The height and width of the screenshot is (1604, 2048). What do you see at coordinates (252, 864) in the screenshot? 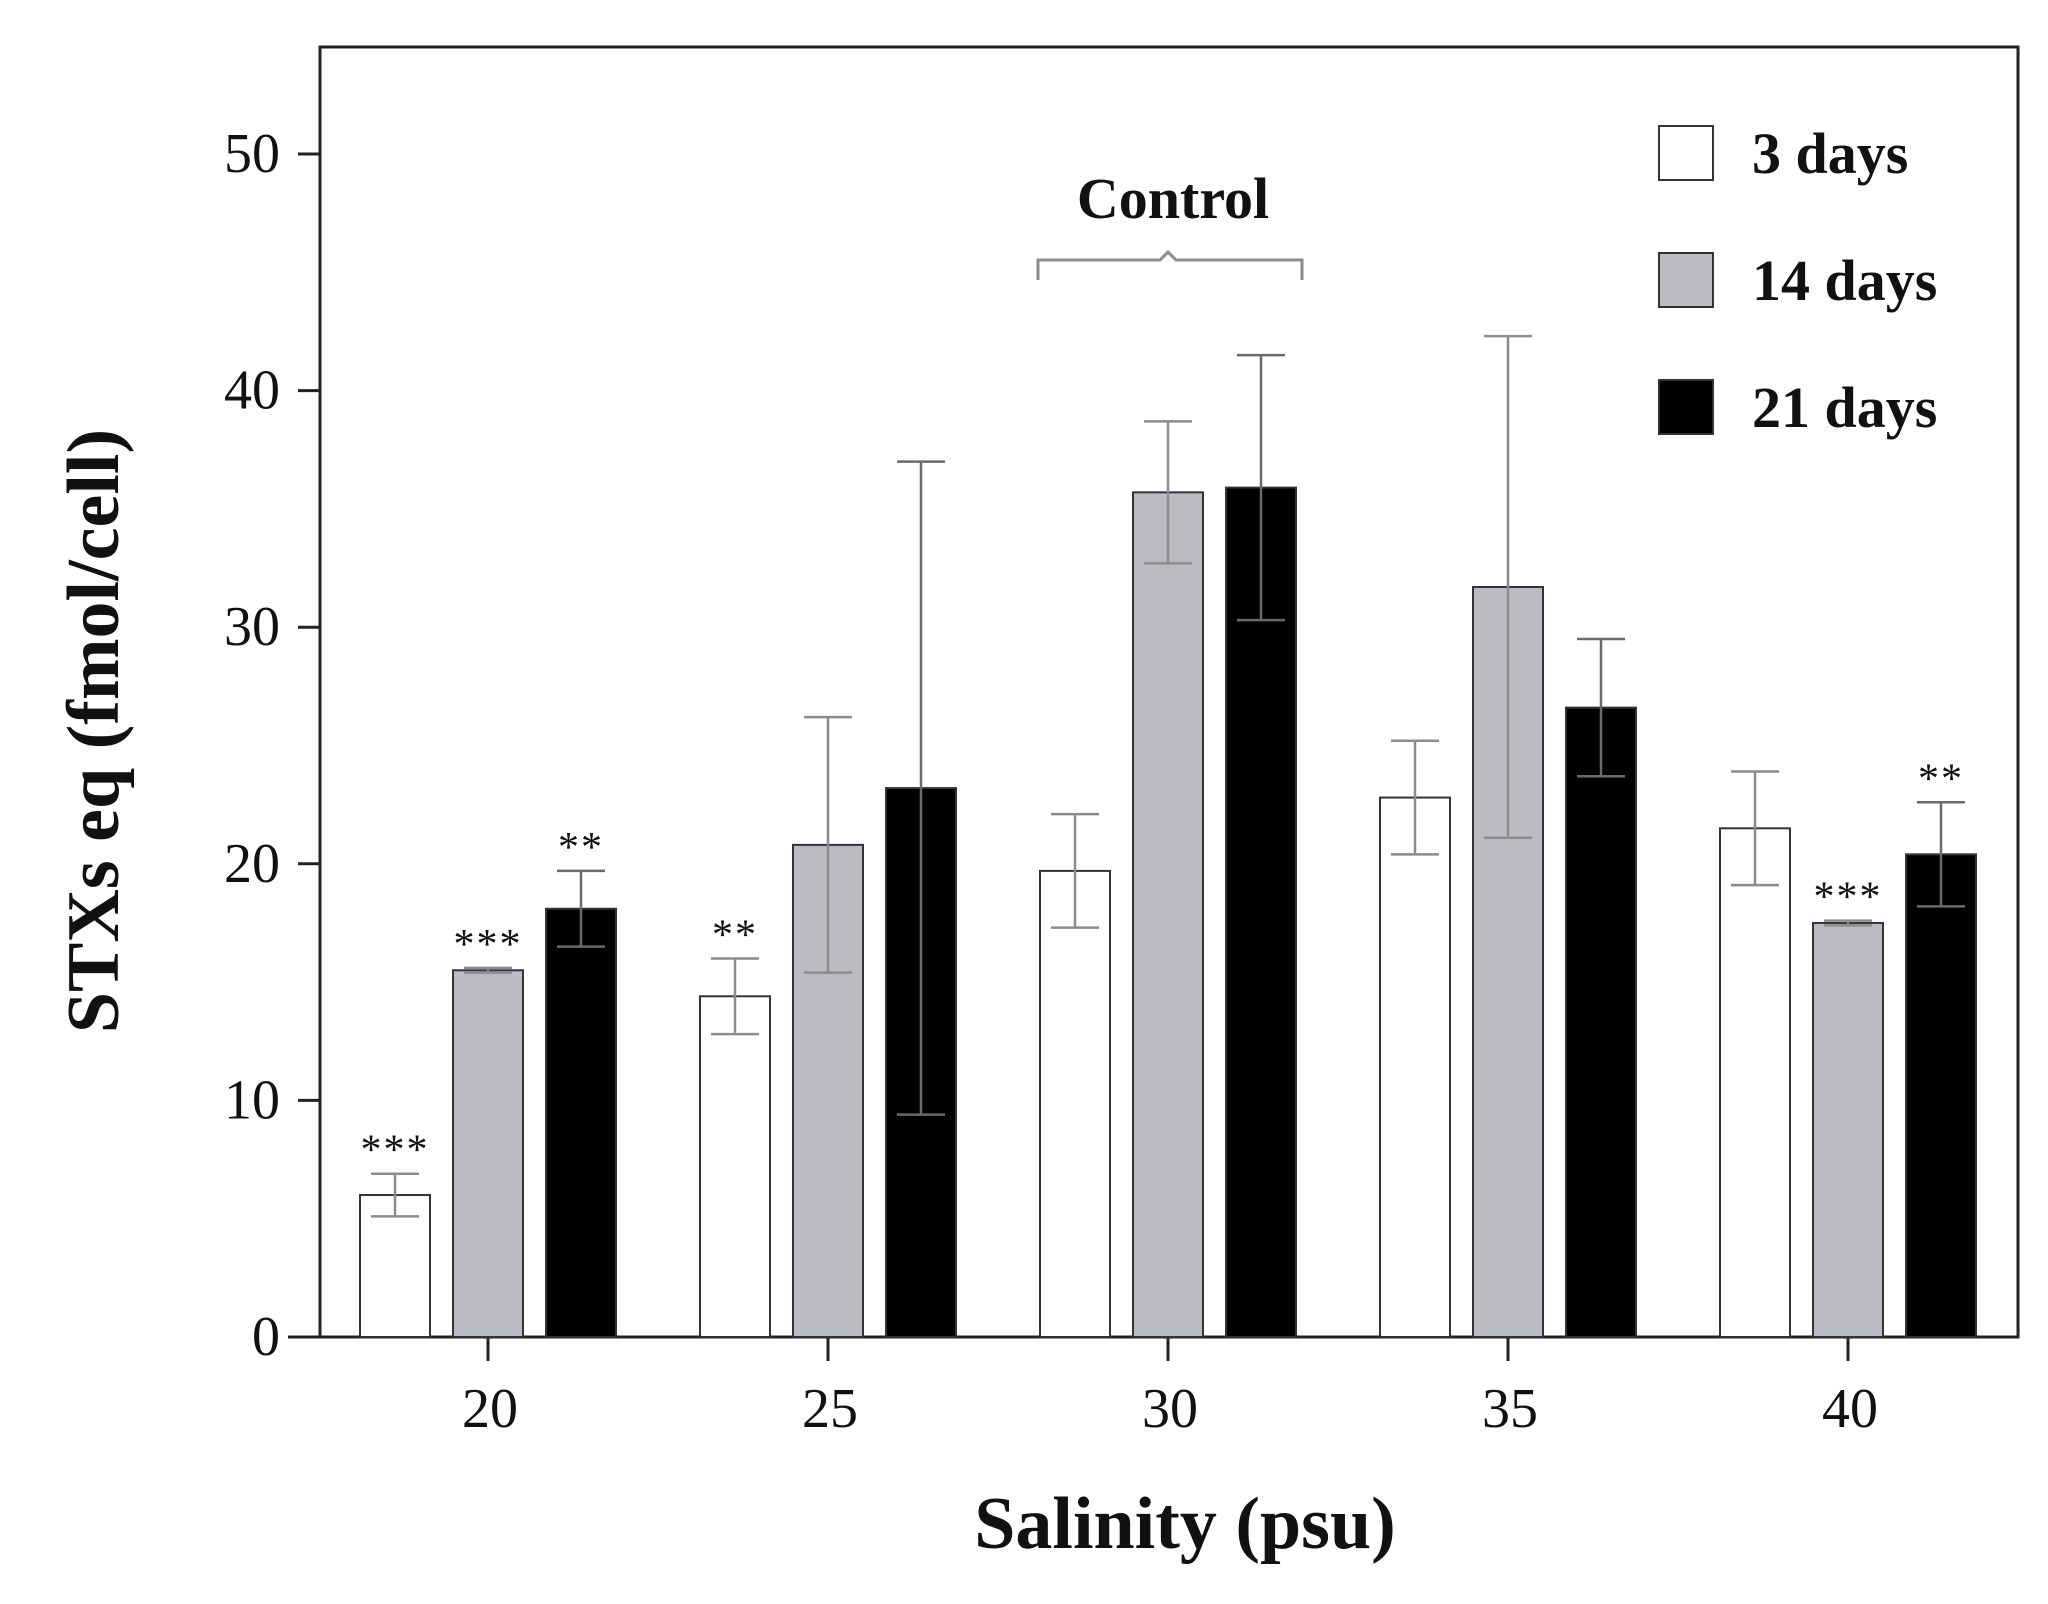
I see `y-tick-label: 20` at bounding box center [252, 864].